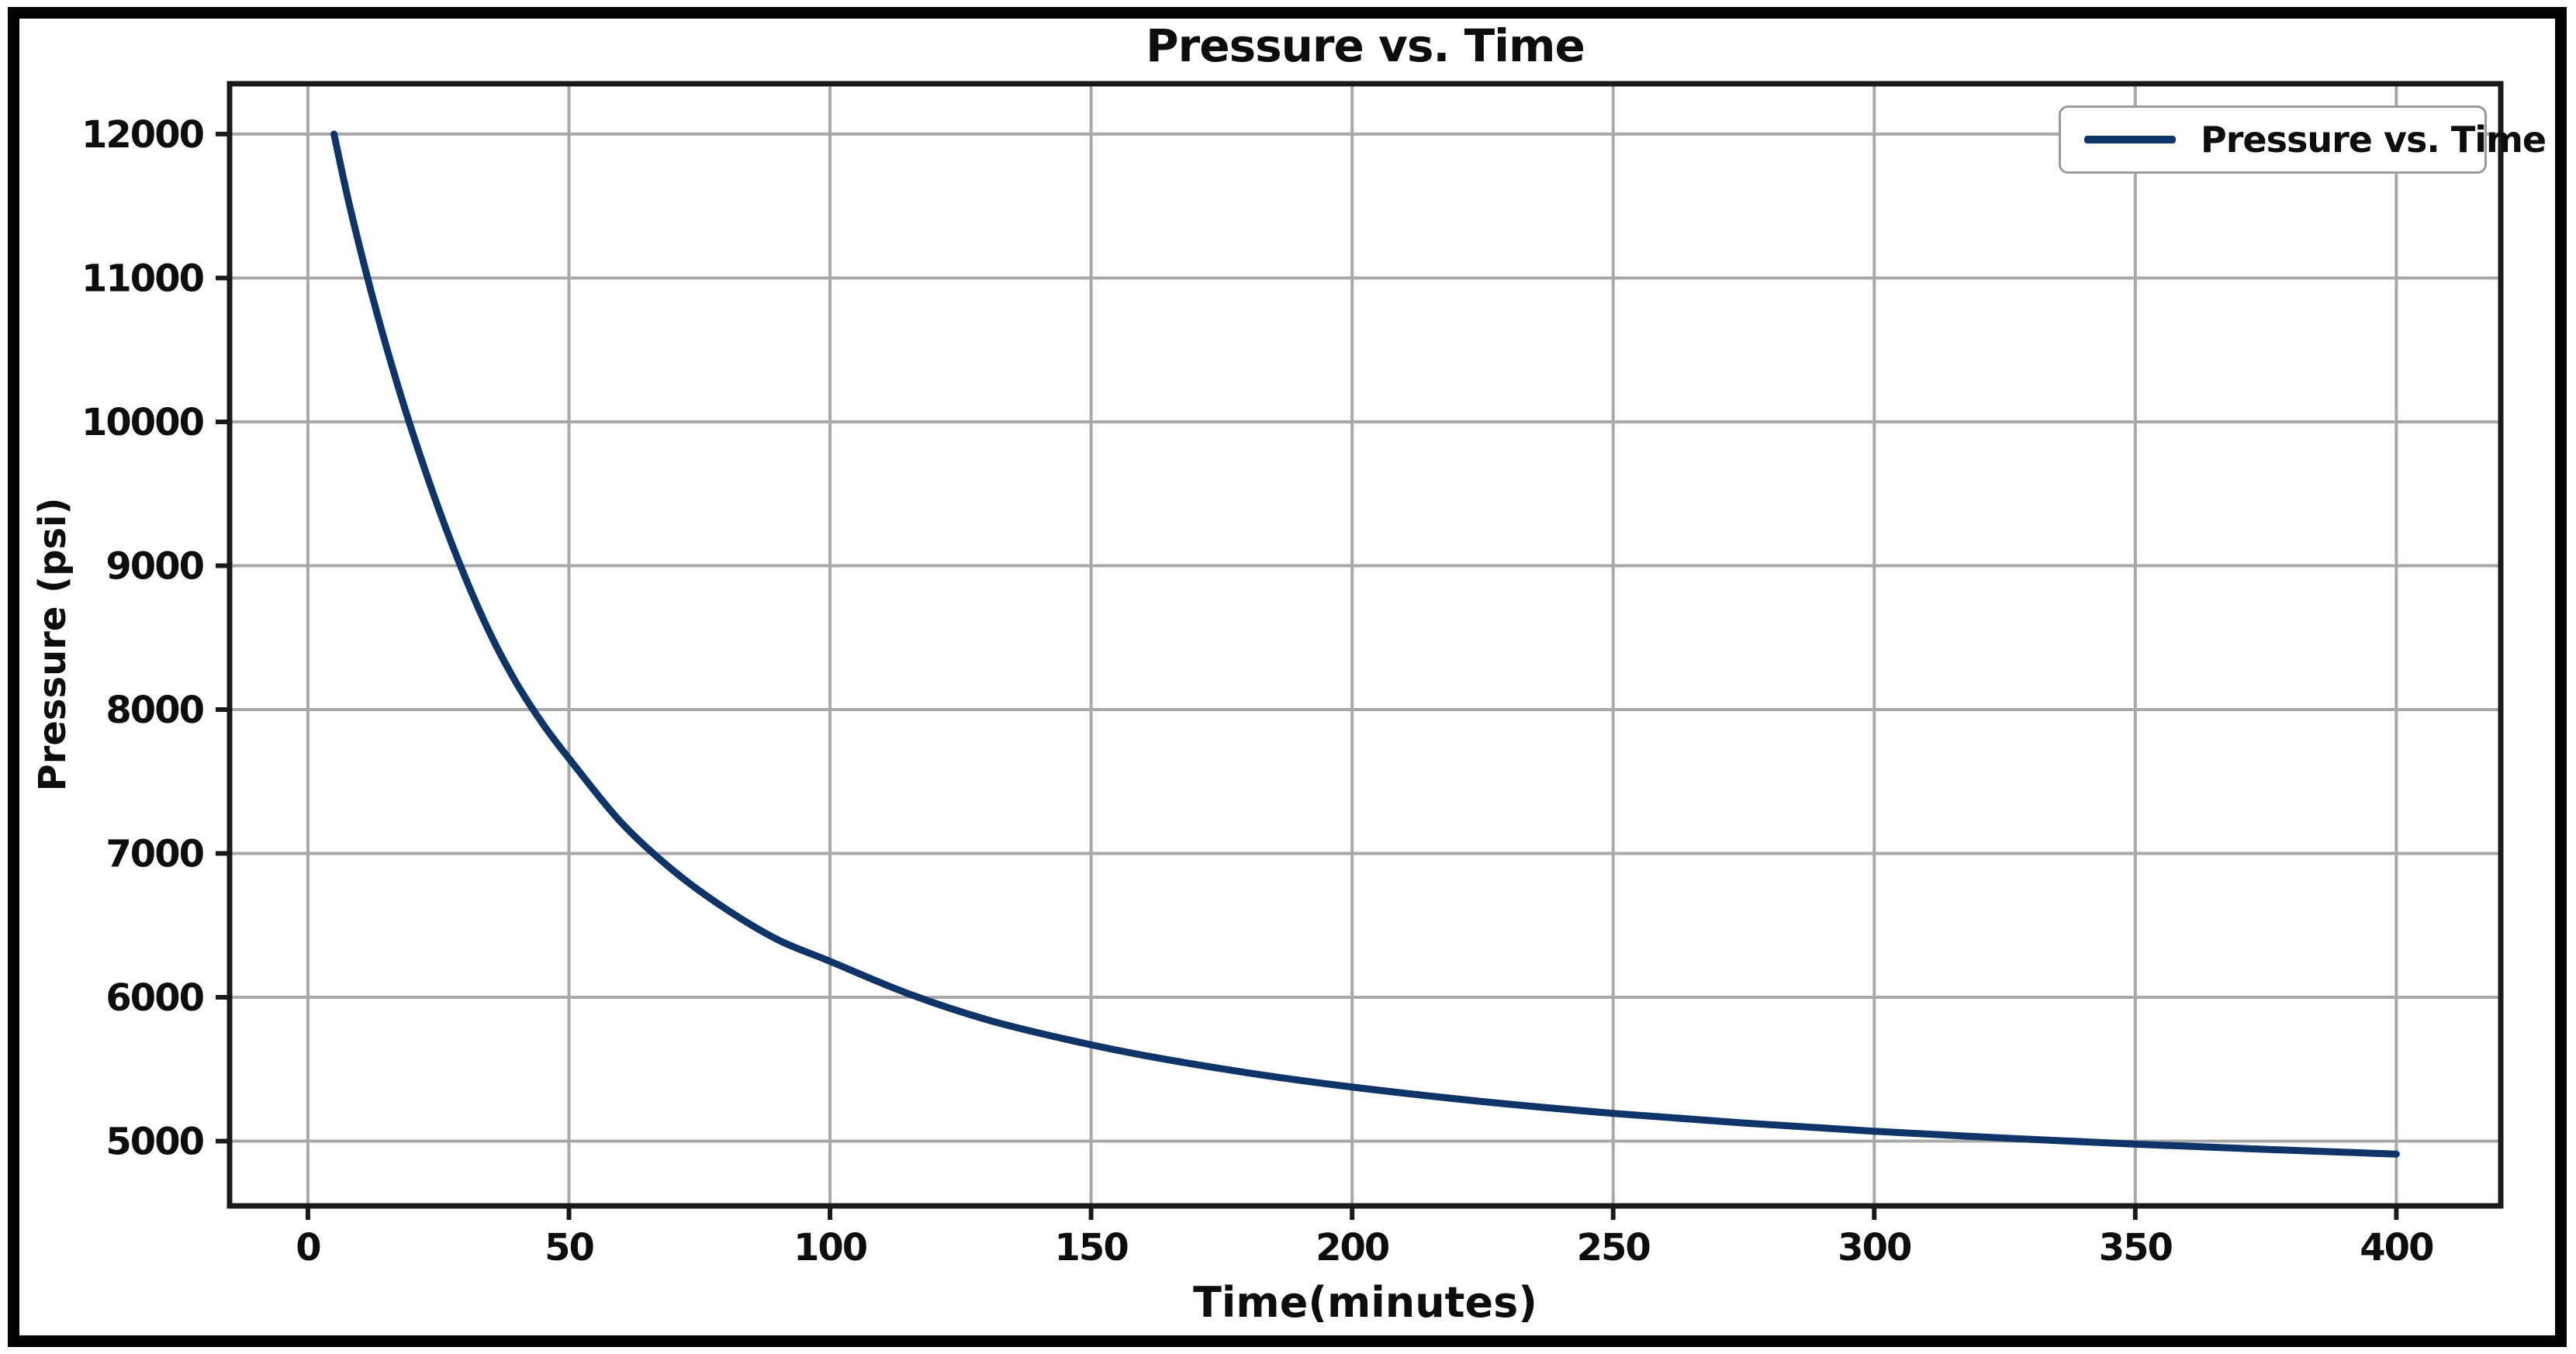  I want to click on legend: Pressure vs. Time, so click(2303, 140).